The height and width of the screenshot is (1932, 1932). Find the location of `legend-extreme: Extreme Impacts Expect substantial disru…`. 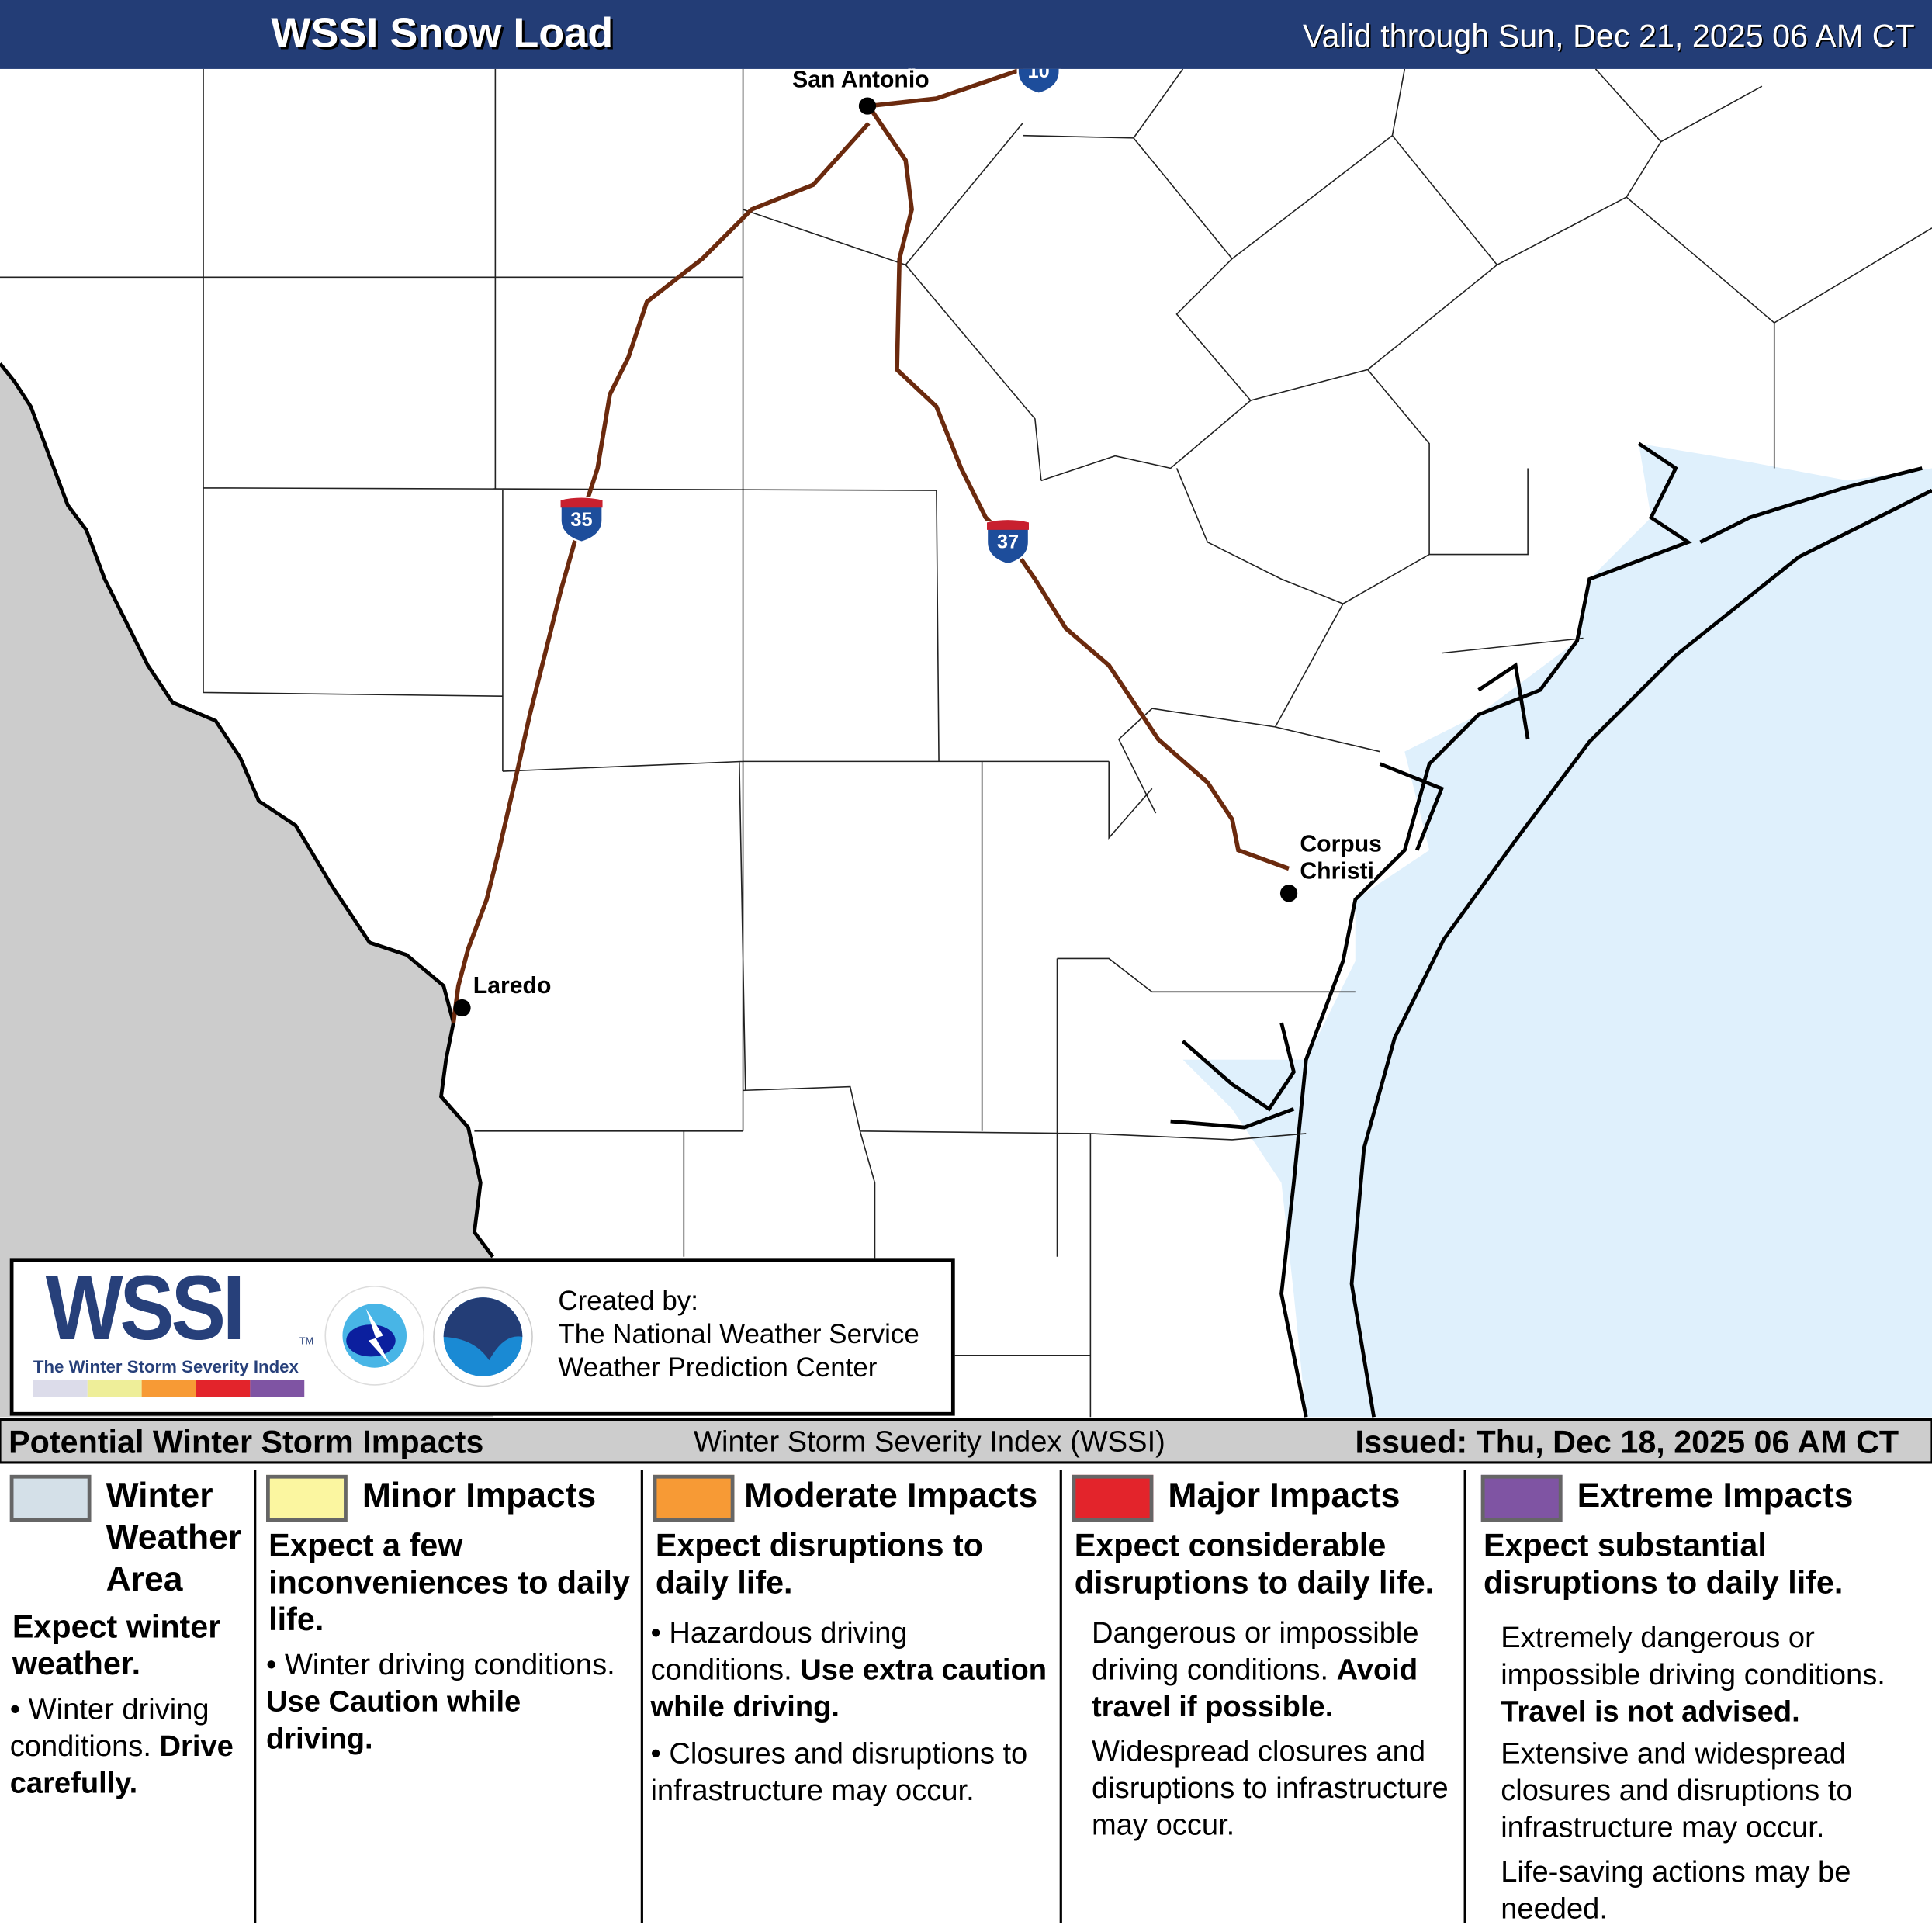

legend-extreme: Extreme Impacts Expect substantial disru… is located at coordinates (1703, 1694).